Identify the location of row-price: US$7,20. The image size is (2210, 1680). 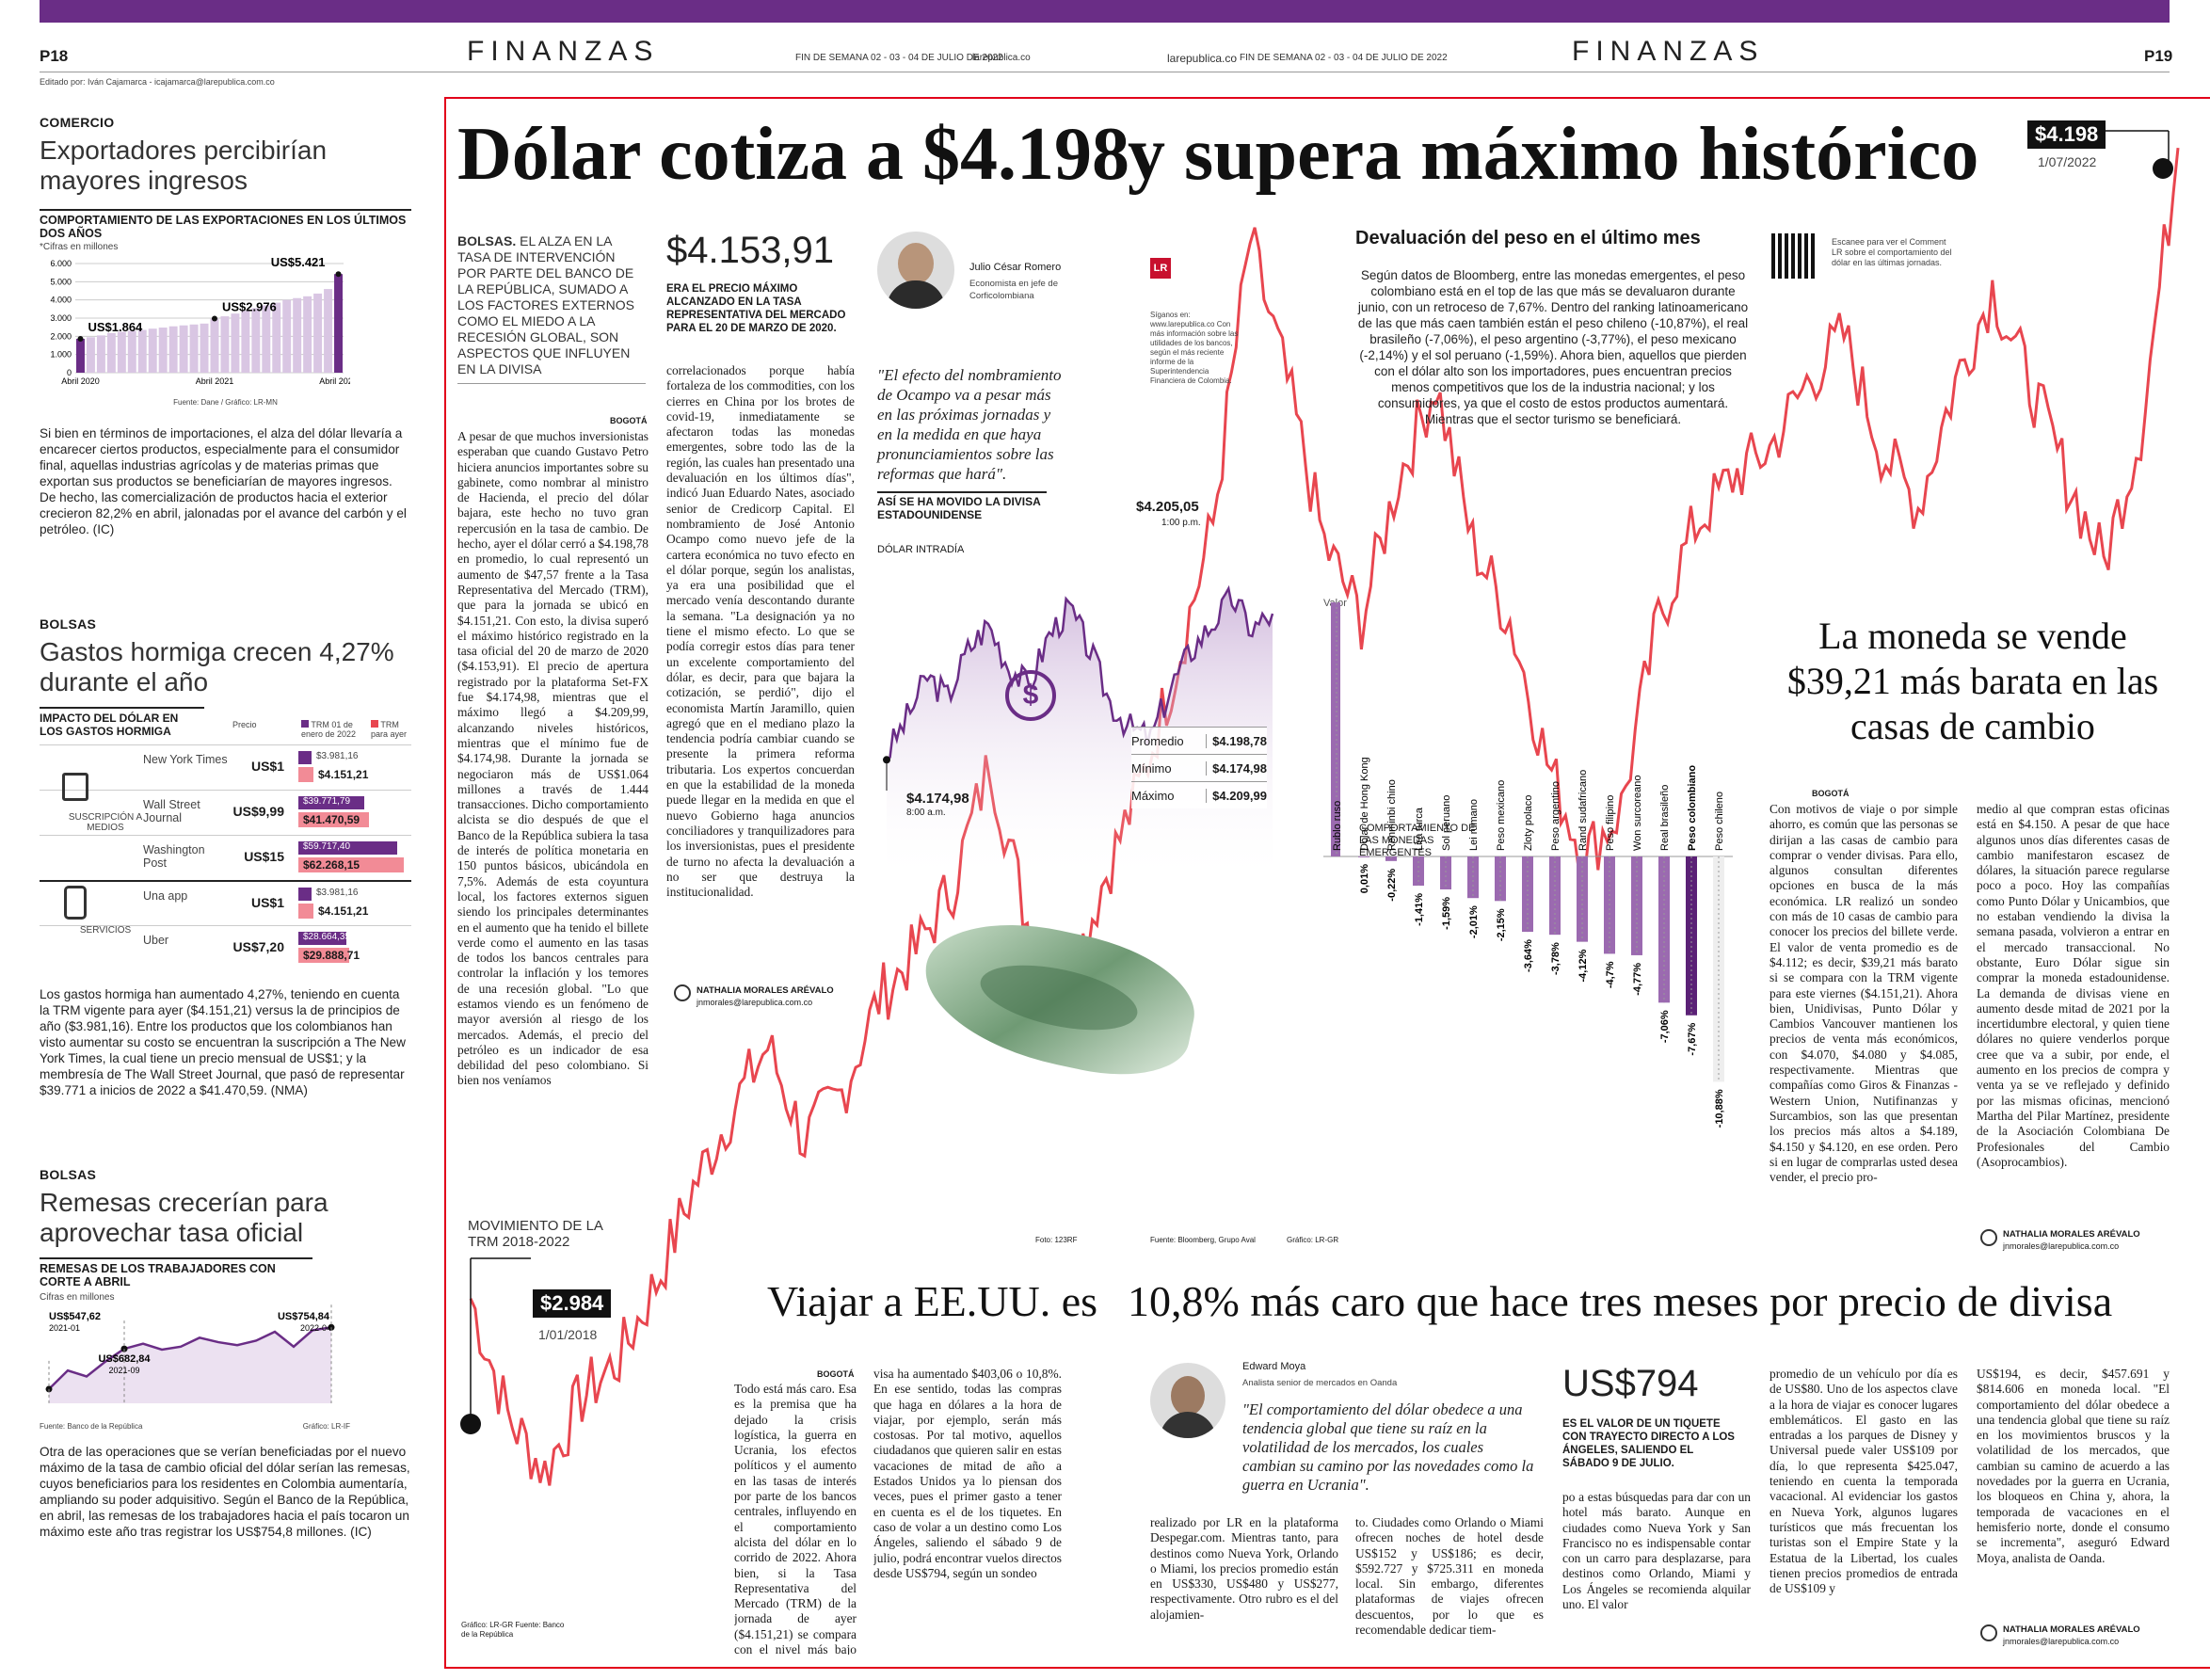
(258, 946).